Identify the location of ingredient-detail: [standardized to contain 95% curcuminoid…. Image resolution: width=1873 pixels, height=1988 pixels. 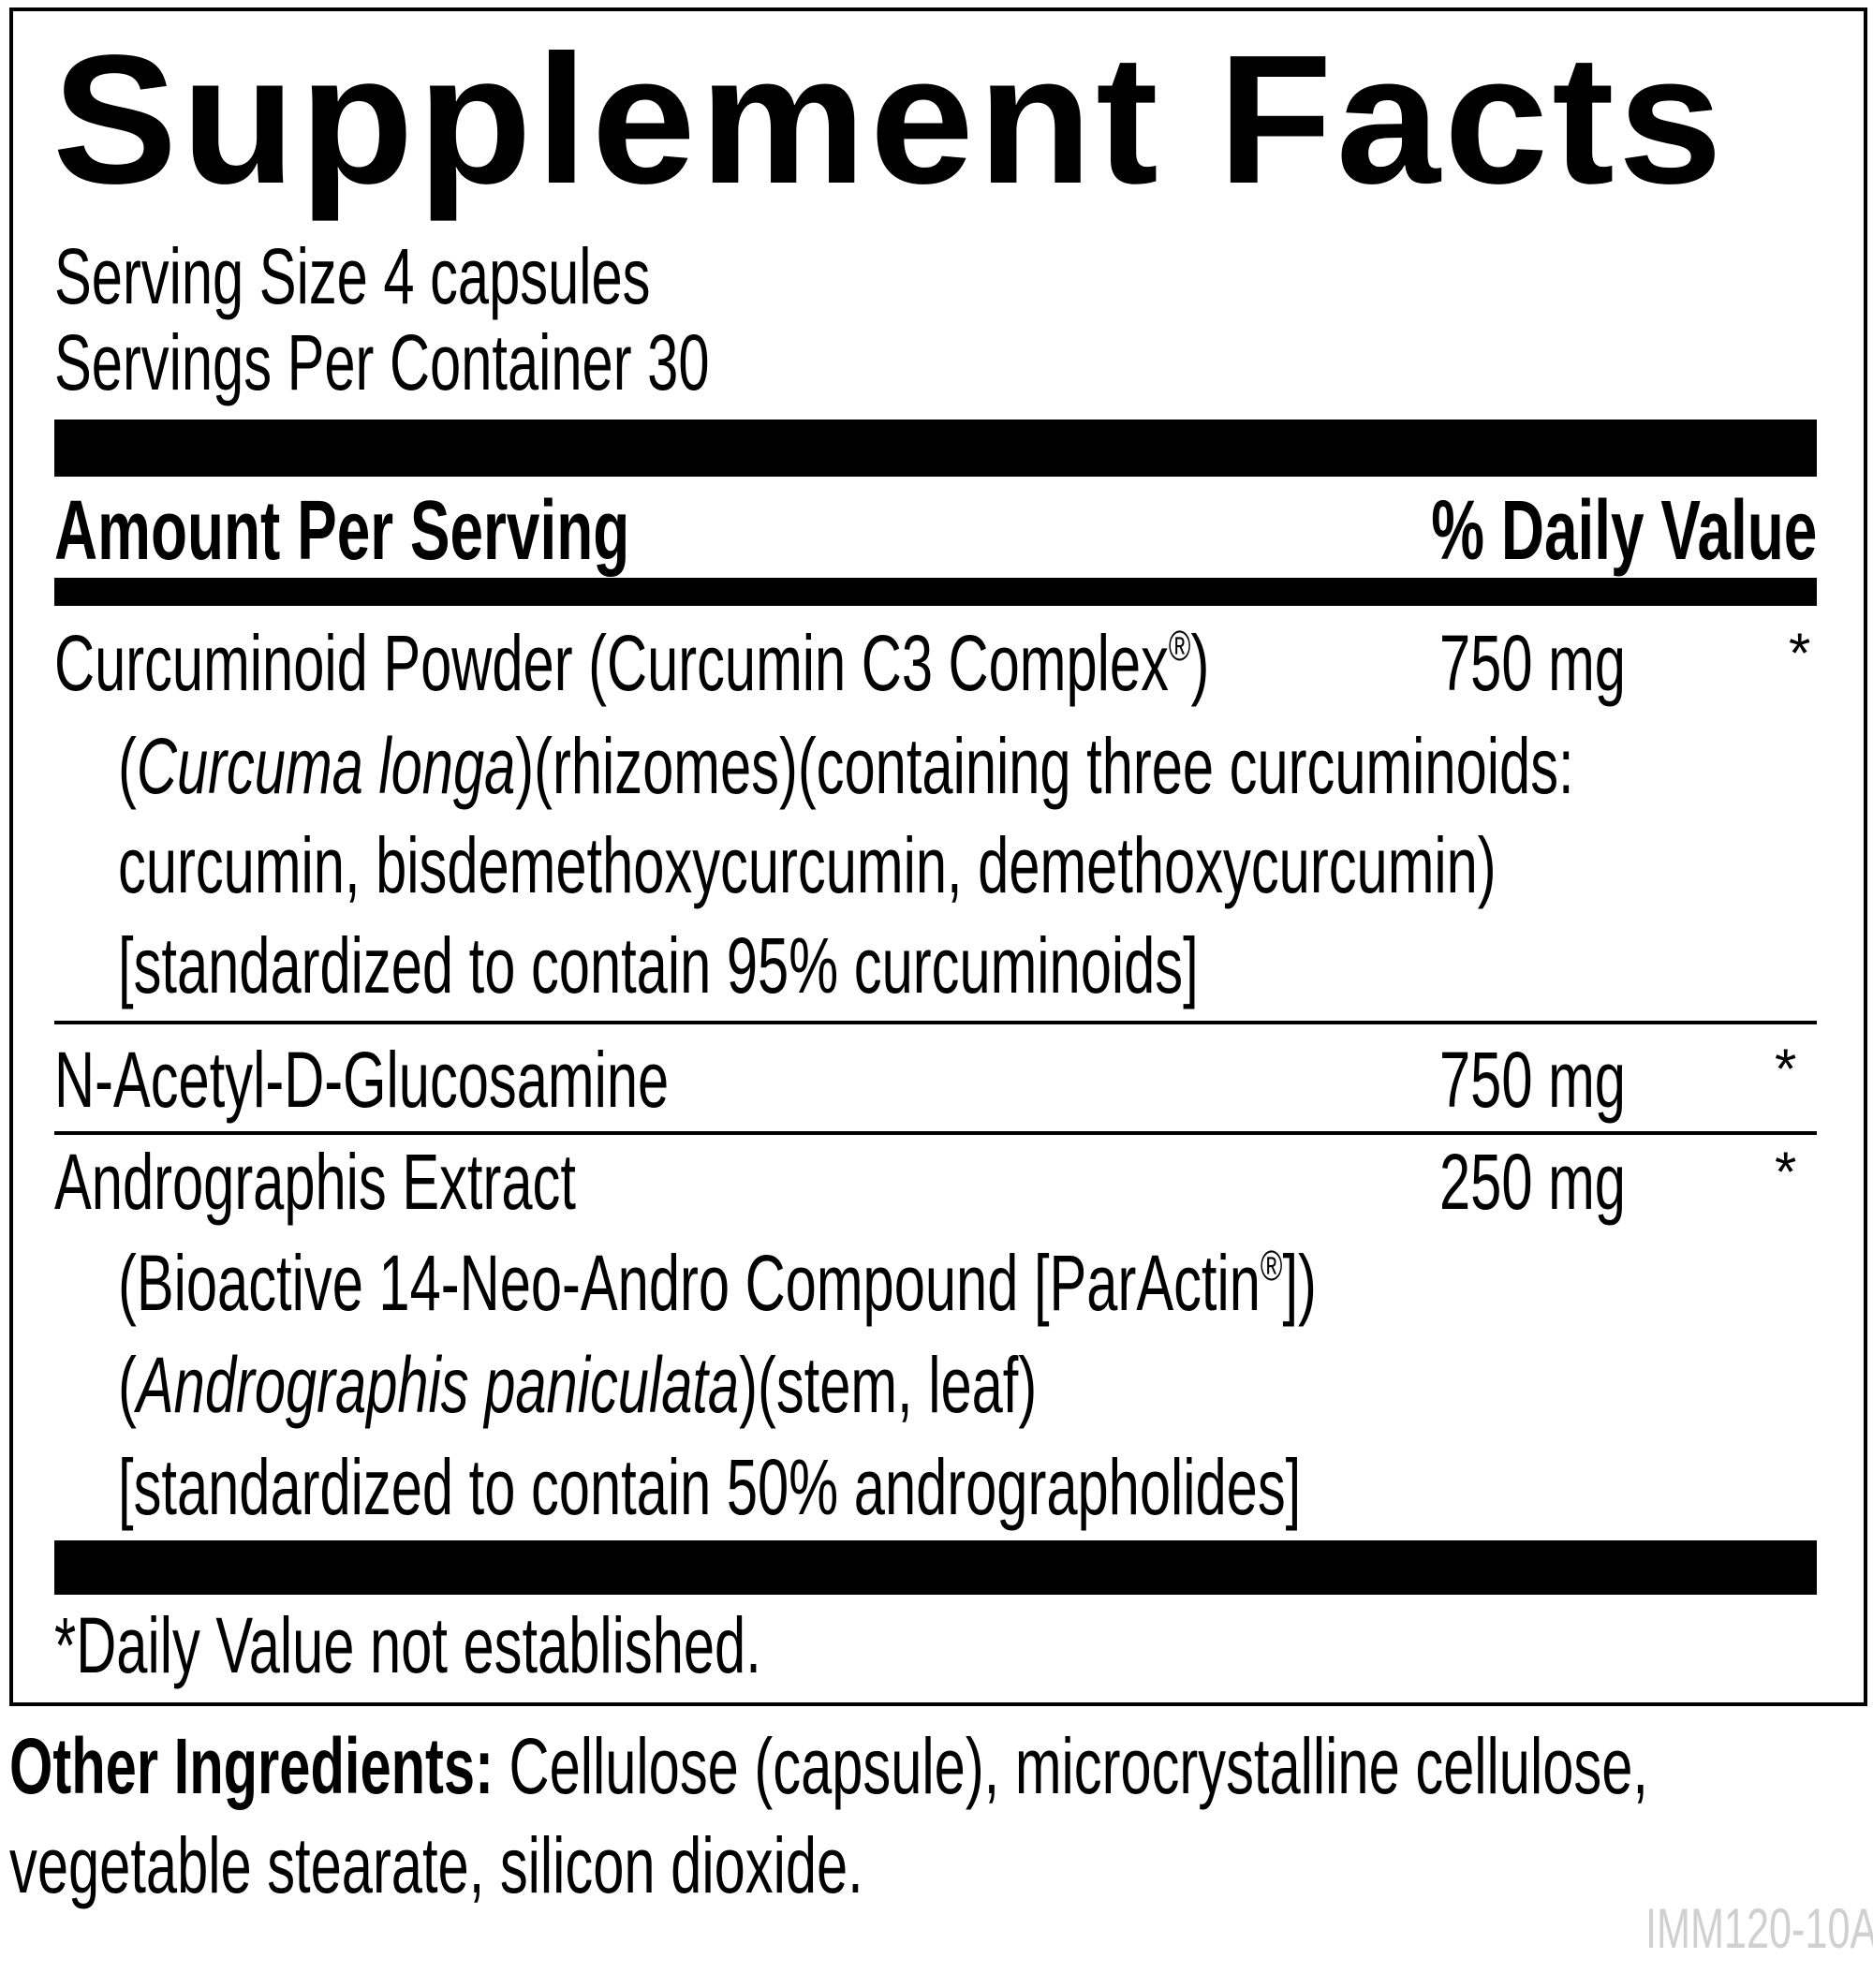
(658, 965).